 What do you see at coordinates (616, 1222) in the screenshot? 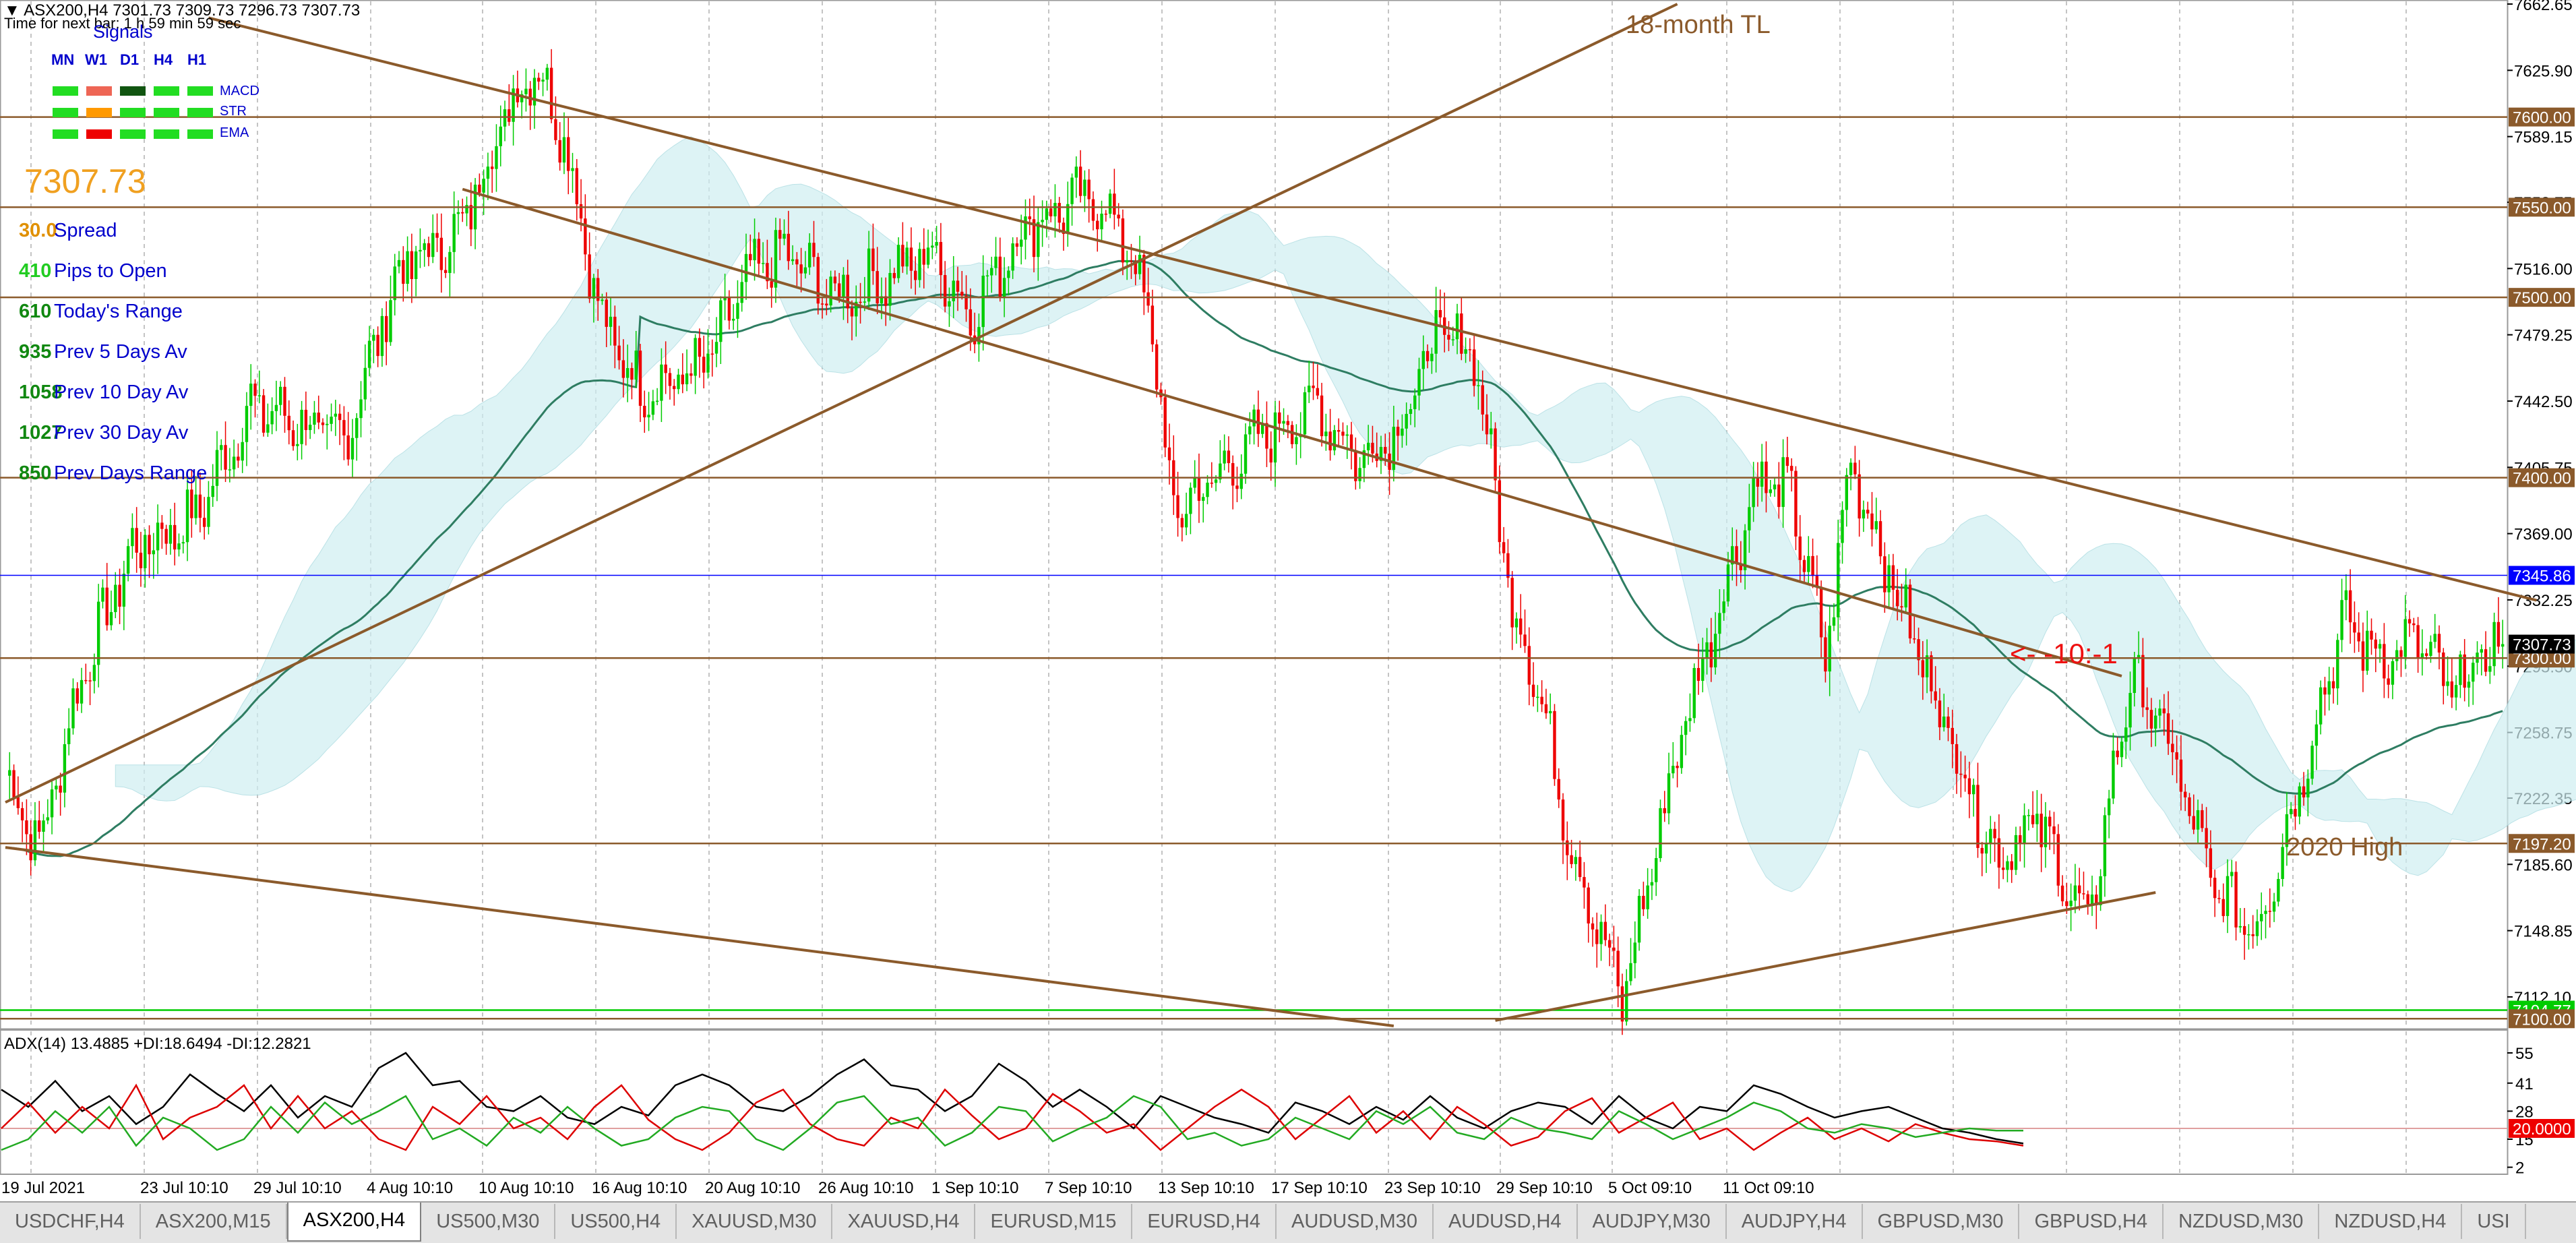
I see `tab-us500-h4: US500,H4` at bounding box center [616, 1222].